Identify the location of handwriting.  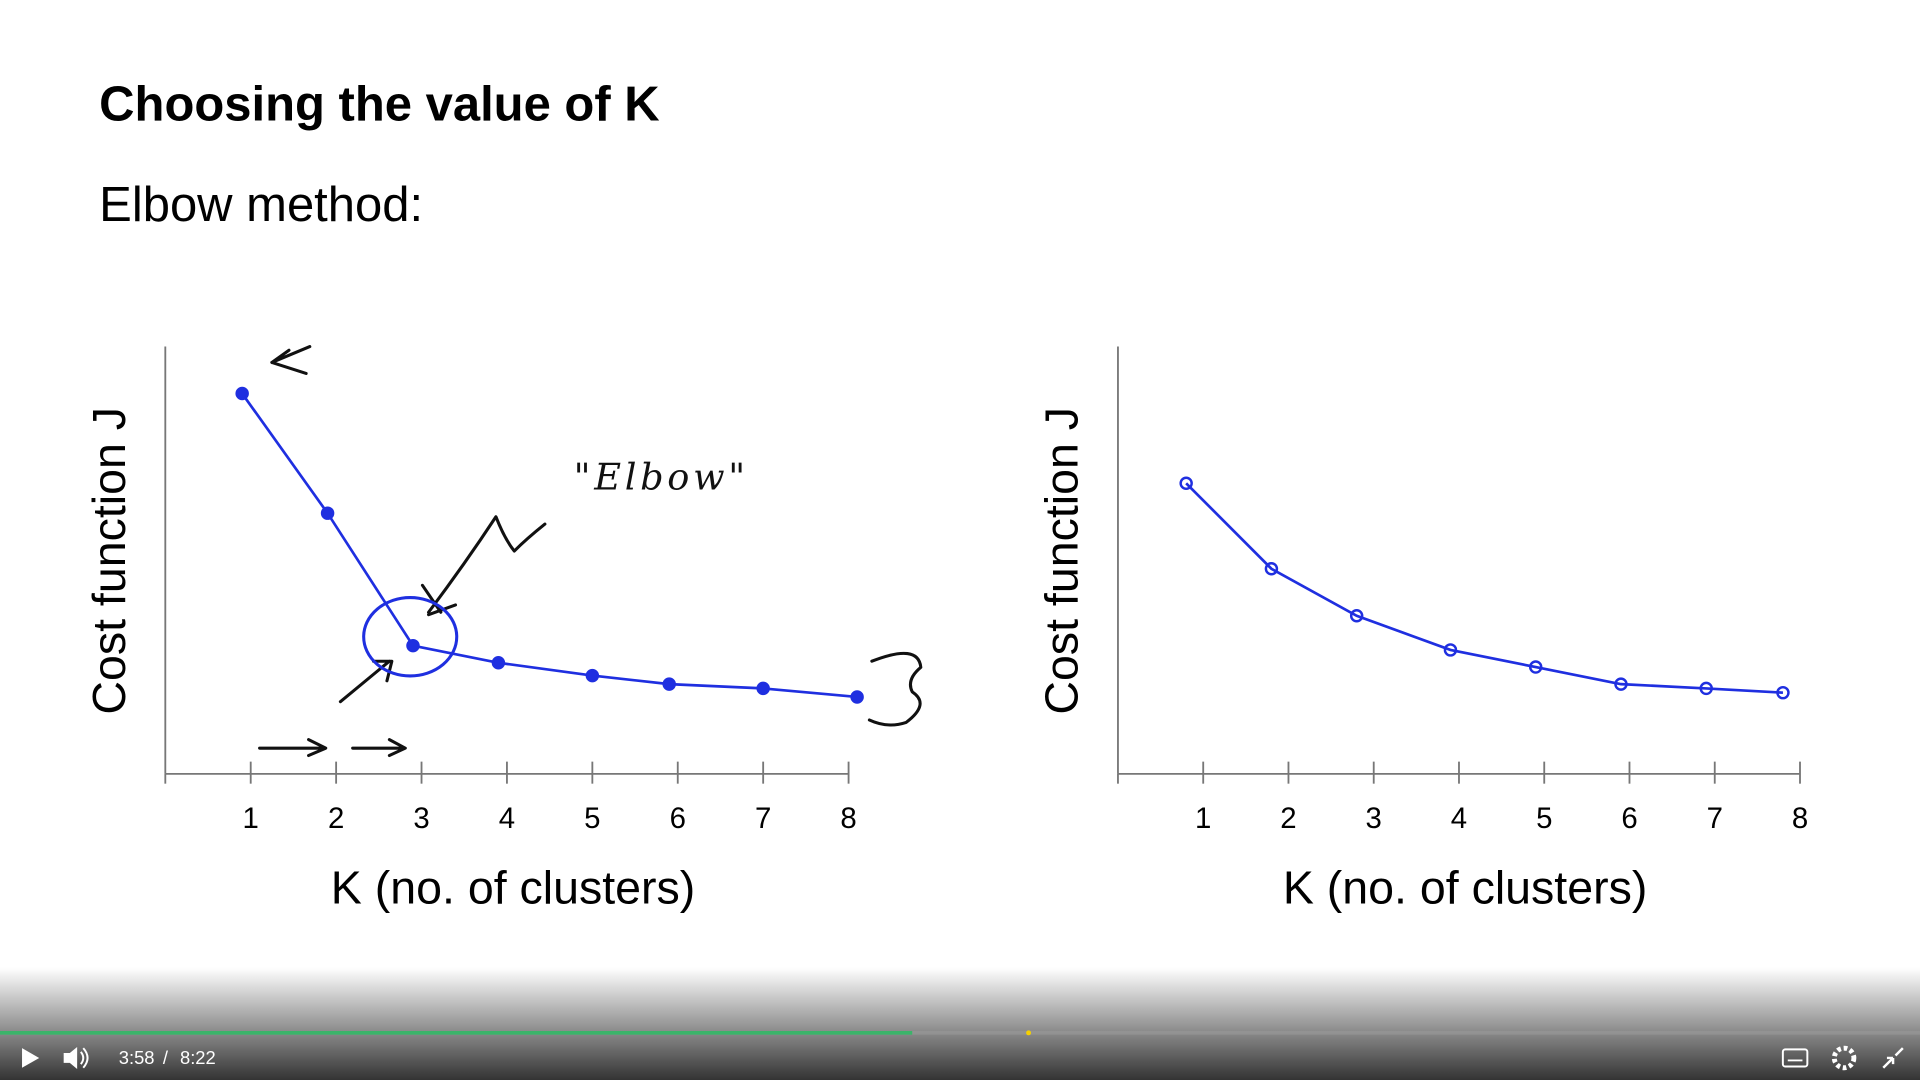
(590, 551).